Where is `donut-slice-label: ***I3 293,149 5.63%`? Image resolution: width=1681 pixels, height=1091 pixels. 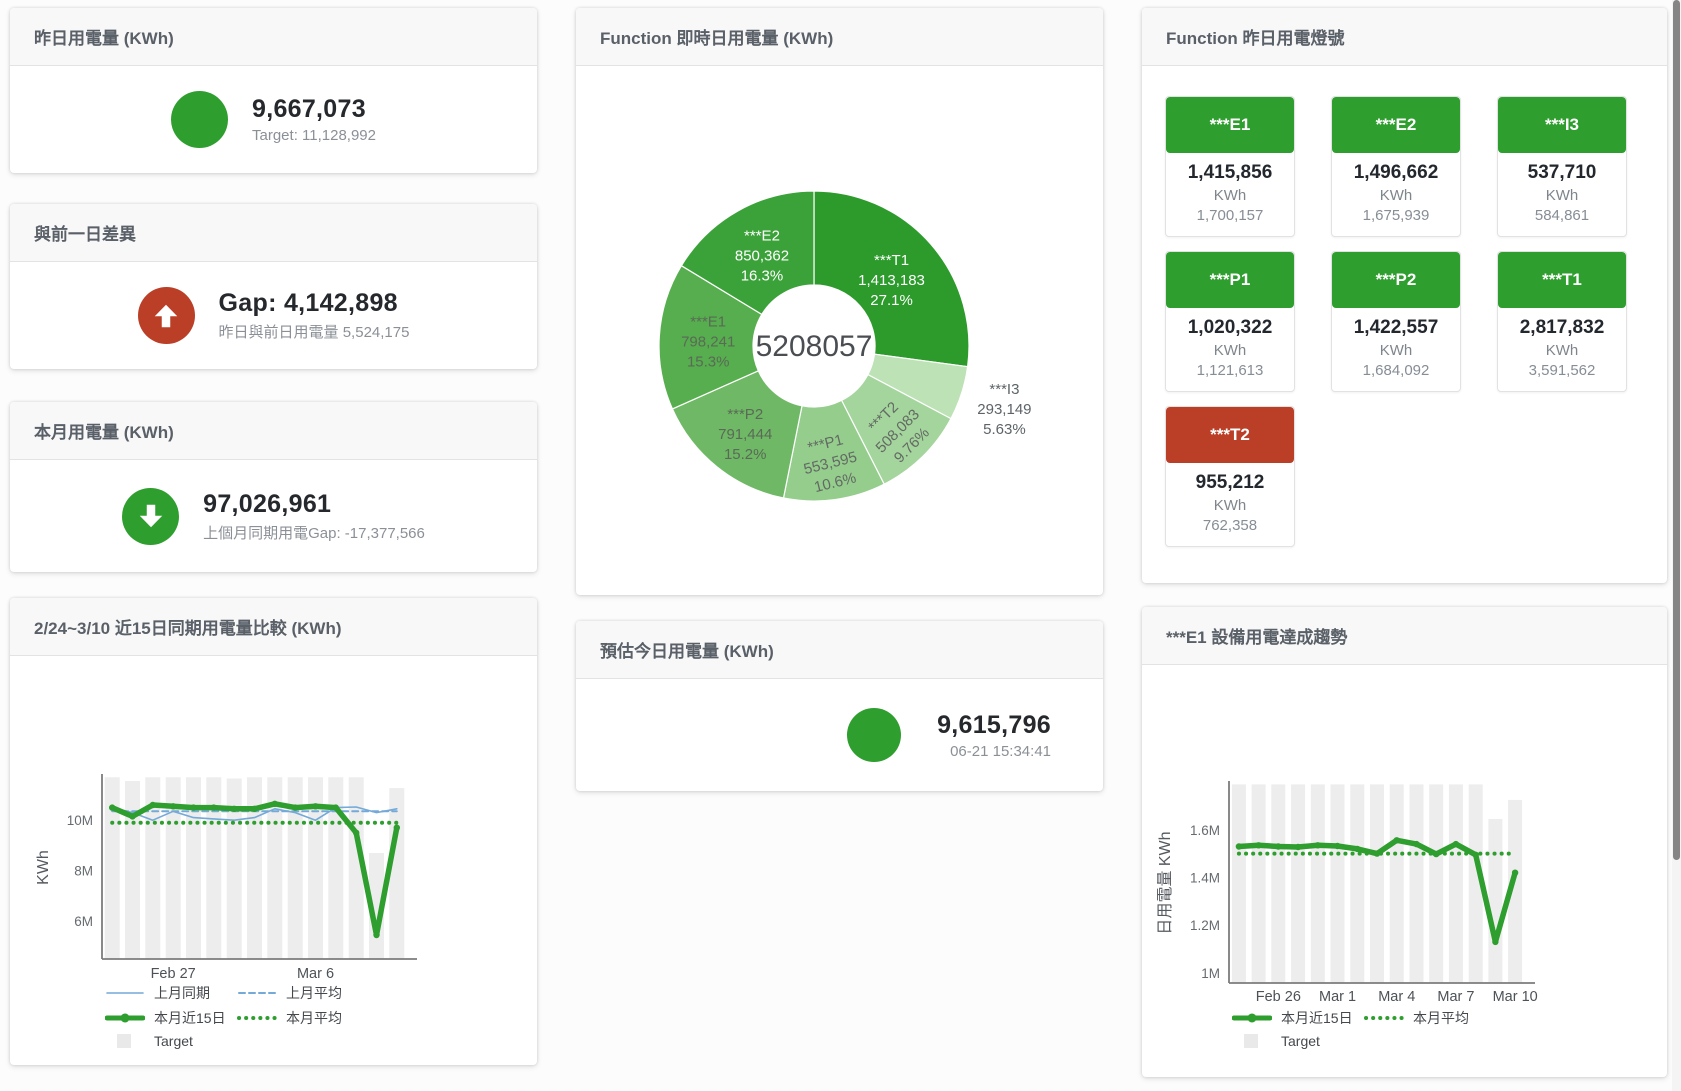 donut-slice-label: ***I3 293,149 5.63% is located at coordinates (1004, 409).